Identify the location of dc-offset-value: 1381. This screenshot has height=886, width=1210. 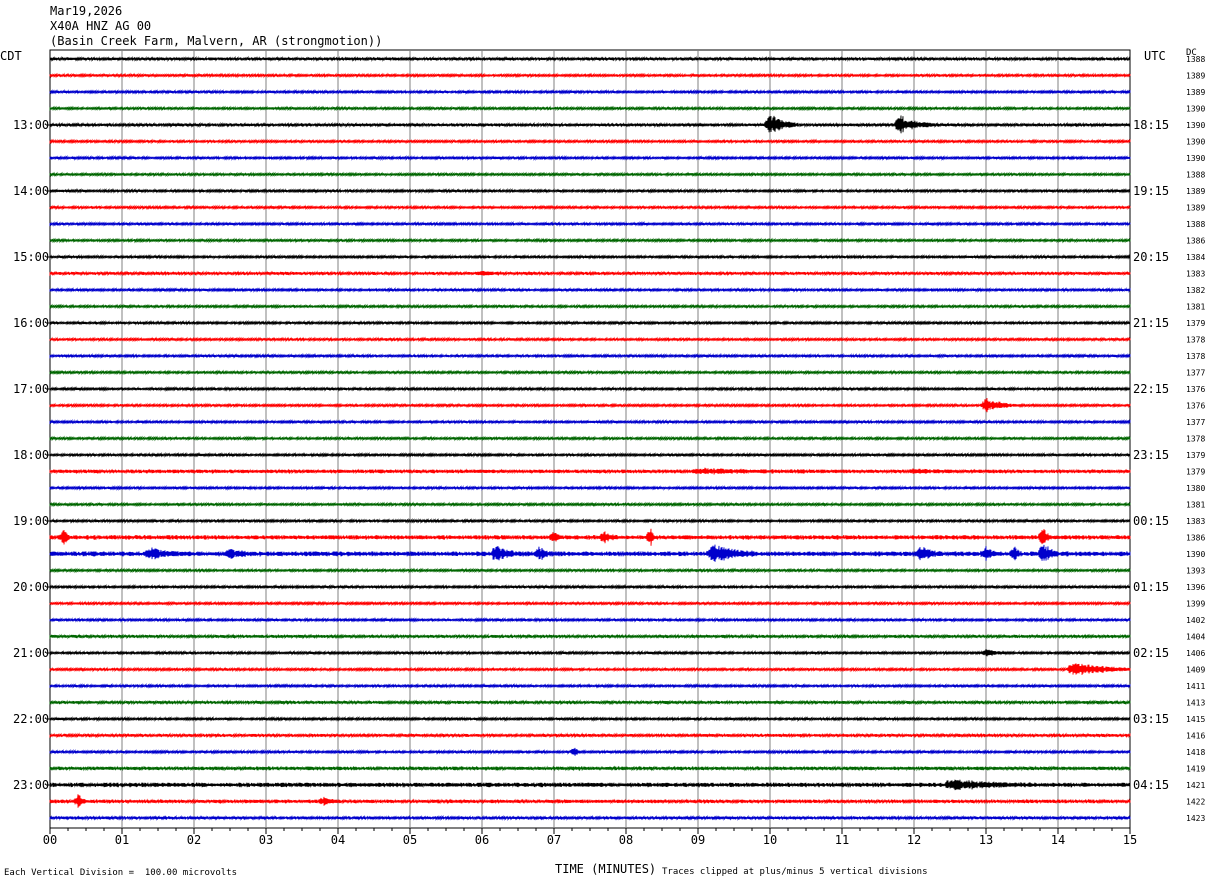
(1195, 505).